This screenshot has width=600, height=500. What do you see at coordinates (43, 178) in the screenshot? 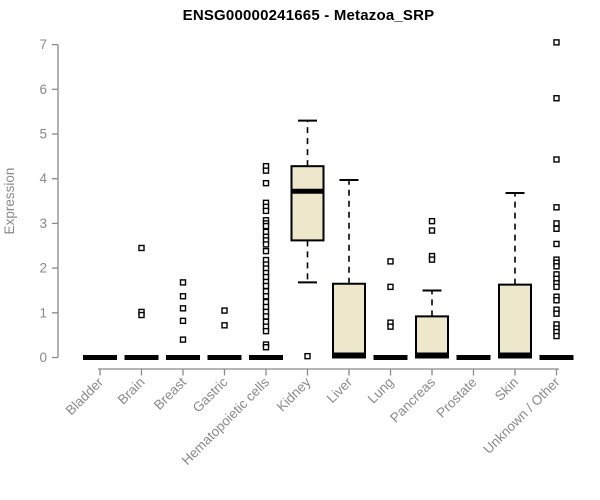
I see `y-tick-label: 4` at bounding box center [43, 178].